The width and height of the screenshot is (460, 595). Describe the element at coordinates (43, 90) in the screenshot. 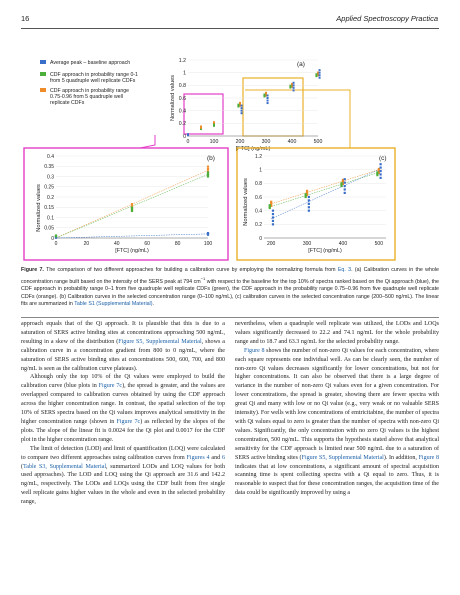

I see `legend-swatch-orange` at that location.